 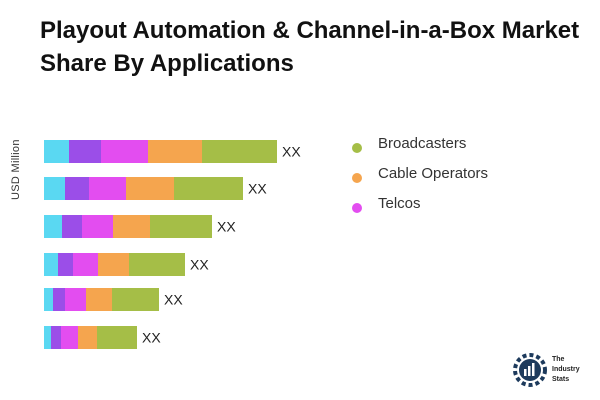 What do you see at coordinates (558, 359) in the screenshot?
I see `brand-line-1: The` at bounding box center [558, 359].